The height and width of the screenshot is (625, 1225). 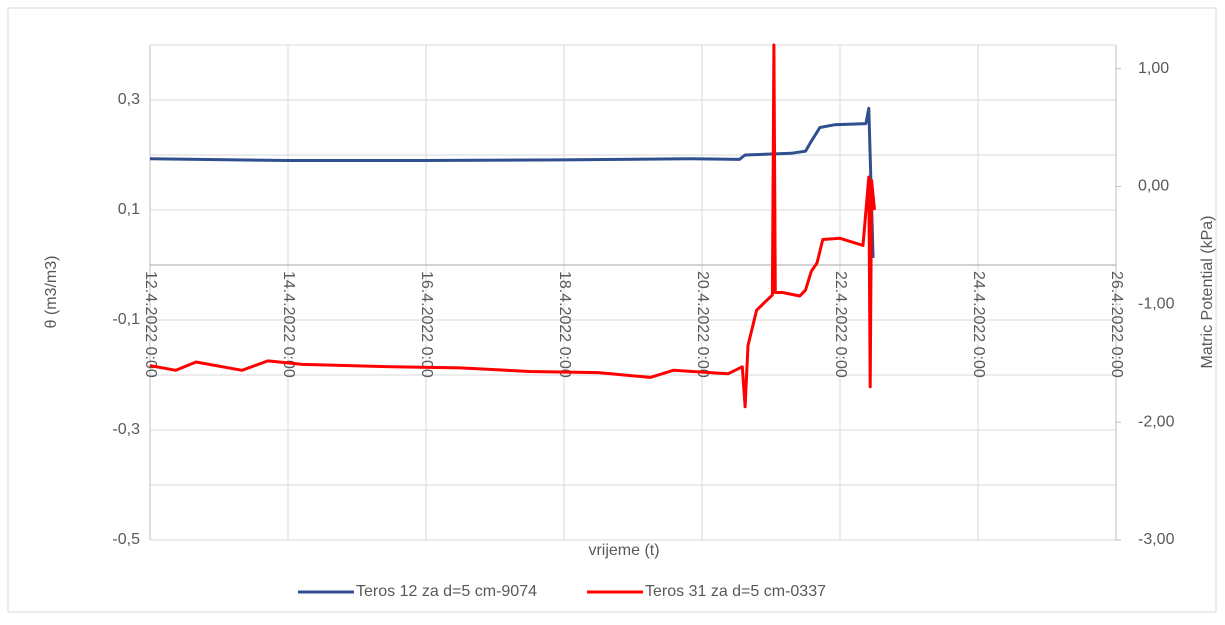 I want to click on y-tick-label: -0,3, so click(x=126, y=429).